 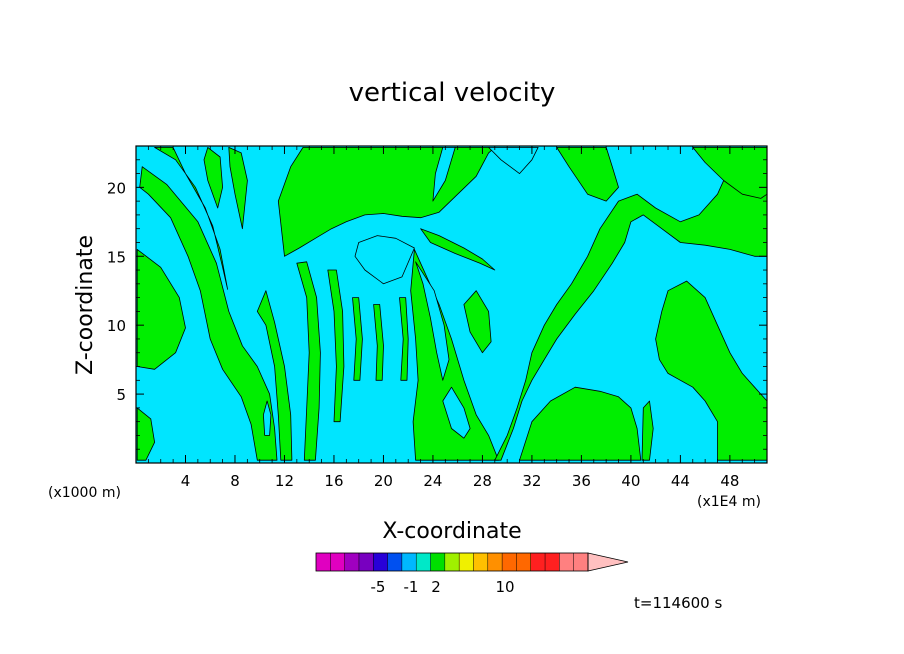 What do you see at coordinates (452, 93) in the screenshot?
I see `chart-title: vertical velocity` at bounding box center [452, 93].